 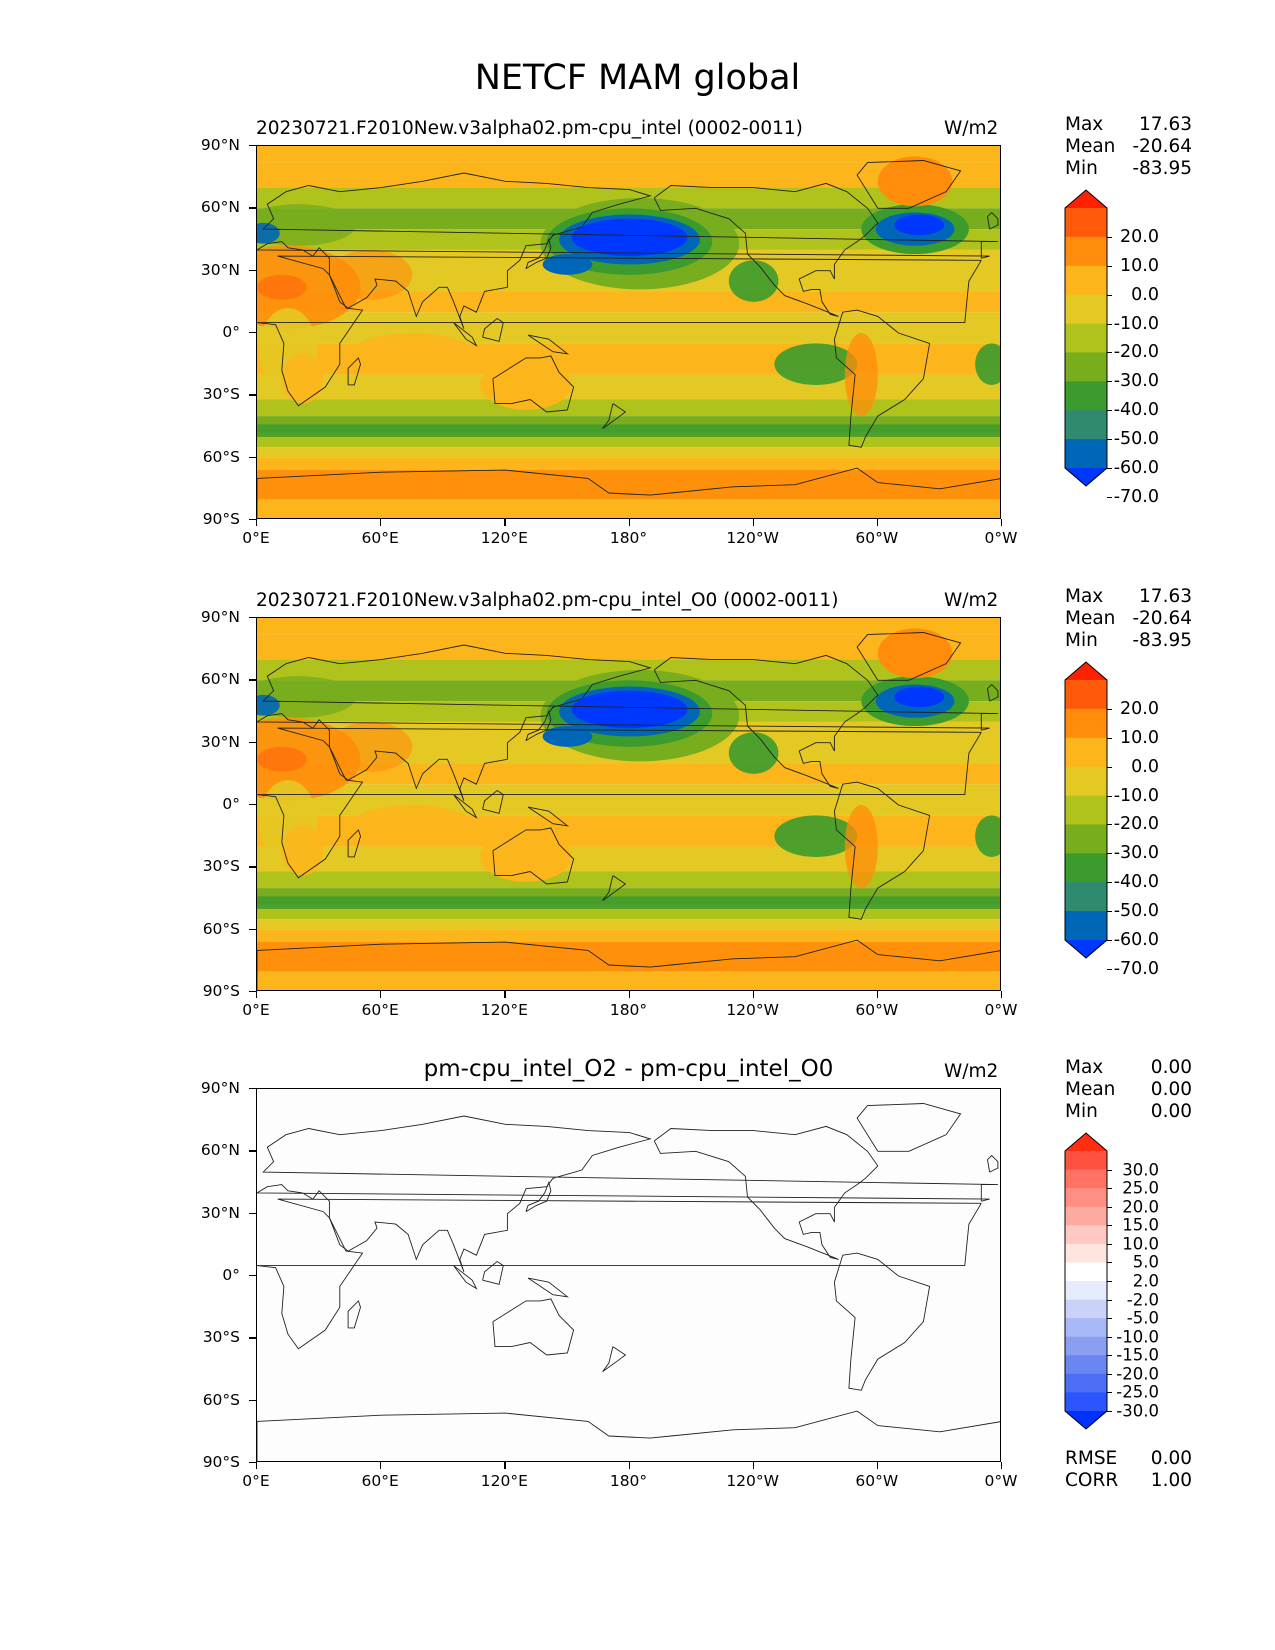 What do you see at coordinates (1145, 294) in the screenshot?
I see `colorbar-tick-label: 0.0` at bounding box center [1145, 294].